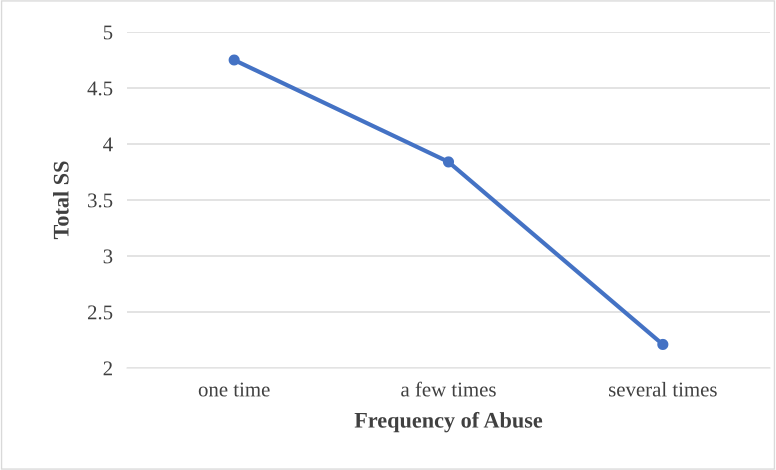 This screenshot has height=470, width=776. Describe the element at coordinates (108, 145) in the screenshot. I see `y-tick-label: 4` at that location.